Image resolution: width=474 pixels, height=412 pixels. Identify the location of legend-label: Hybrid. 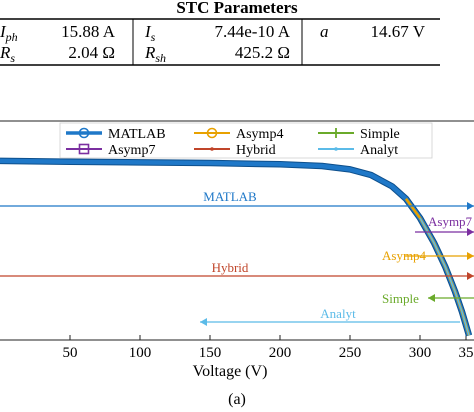
(256, 150).